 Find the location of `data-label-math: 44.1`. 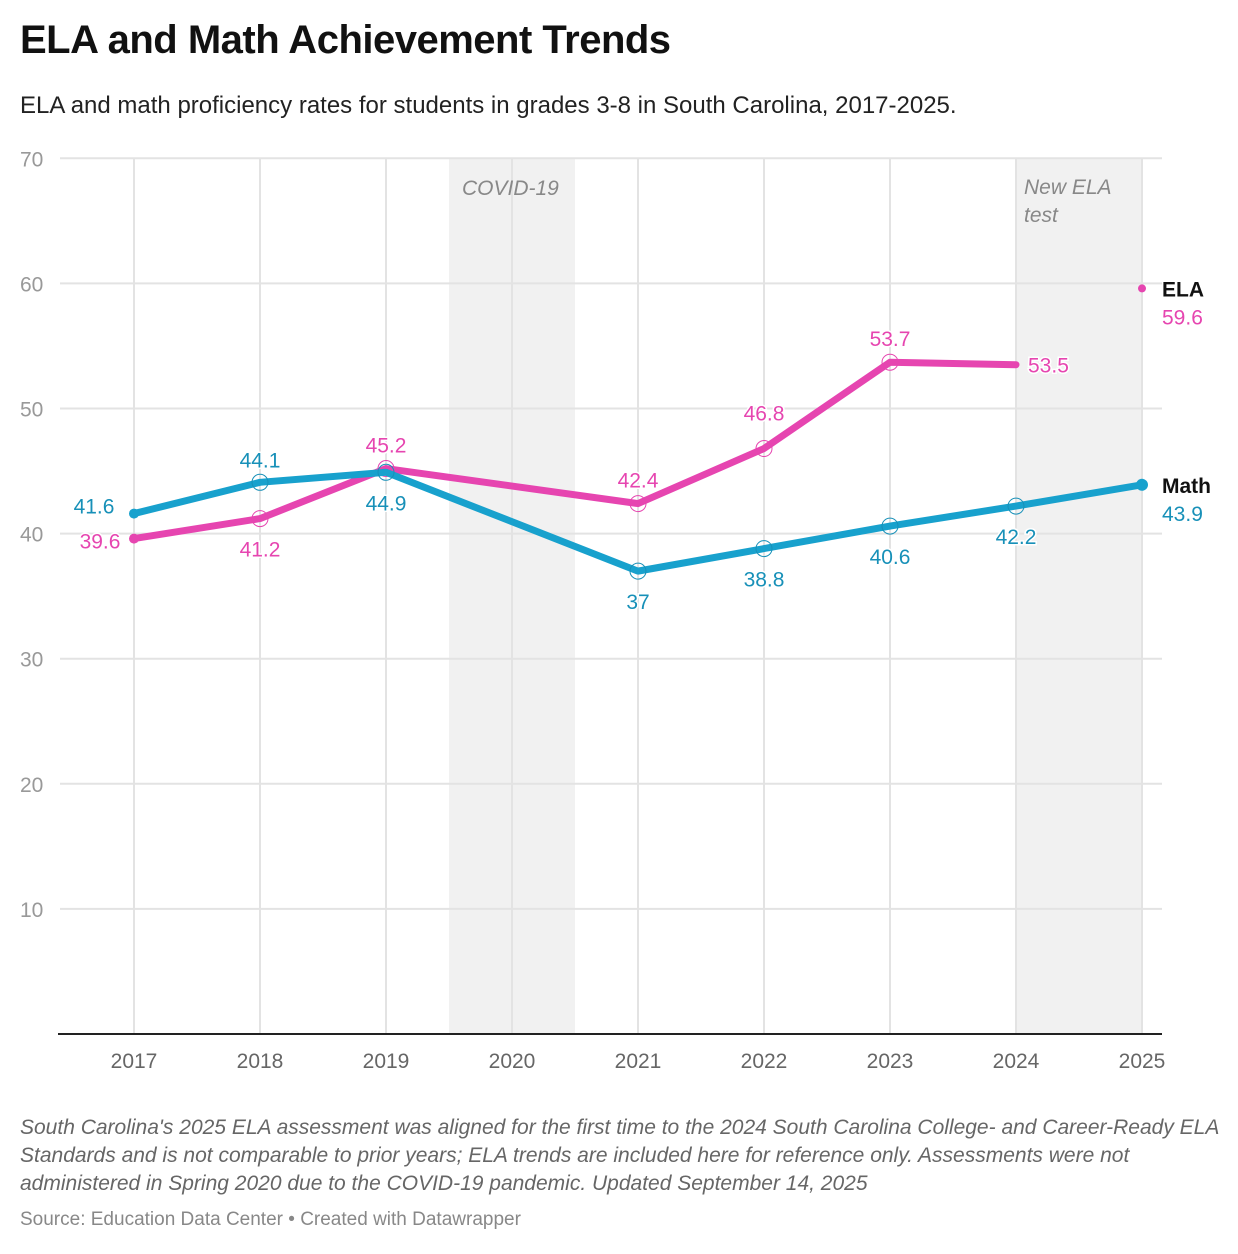

data-label-math: 44.1 is located at coordinates (260, 460).